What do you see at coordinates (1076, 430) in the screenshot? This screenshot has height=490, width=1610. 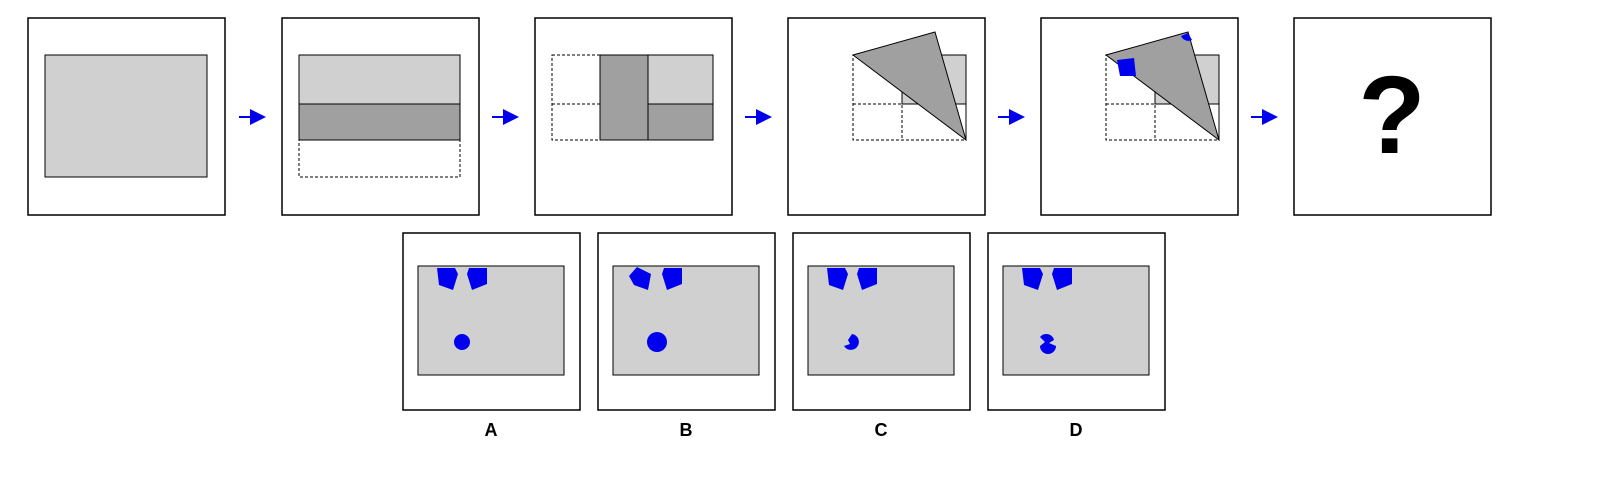 I see `option-label: D` at bounding box center [1076, 430].